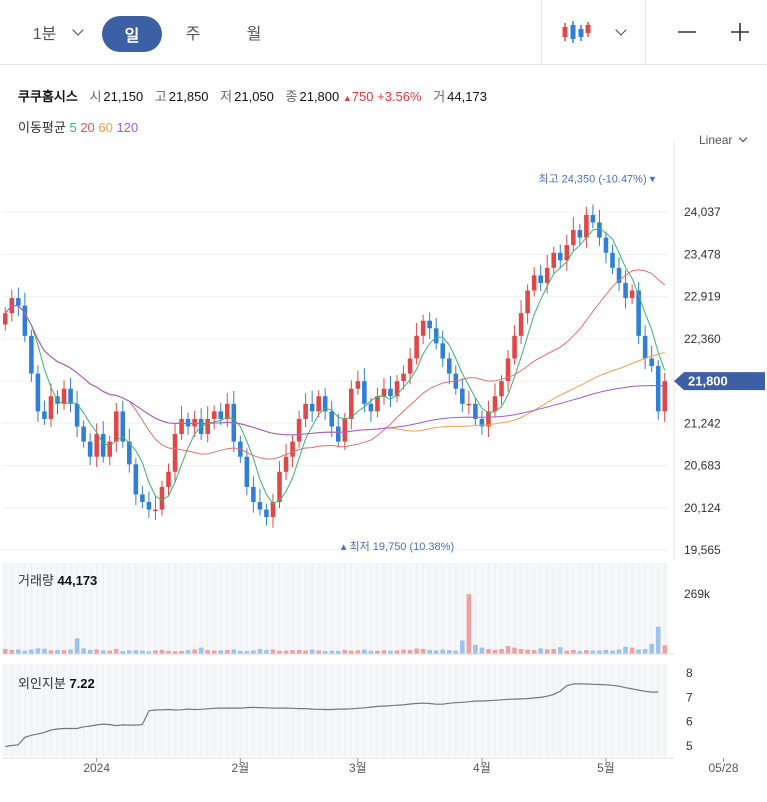 This screenshot has width=767, height=802. What do you see at coordinates (240, 768) in the screenshot?
I see `x-tick-label: 2월` at bounding box center [240, 768].